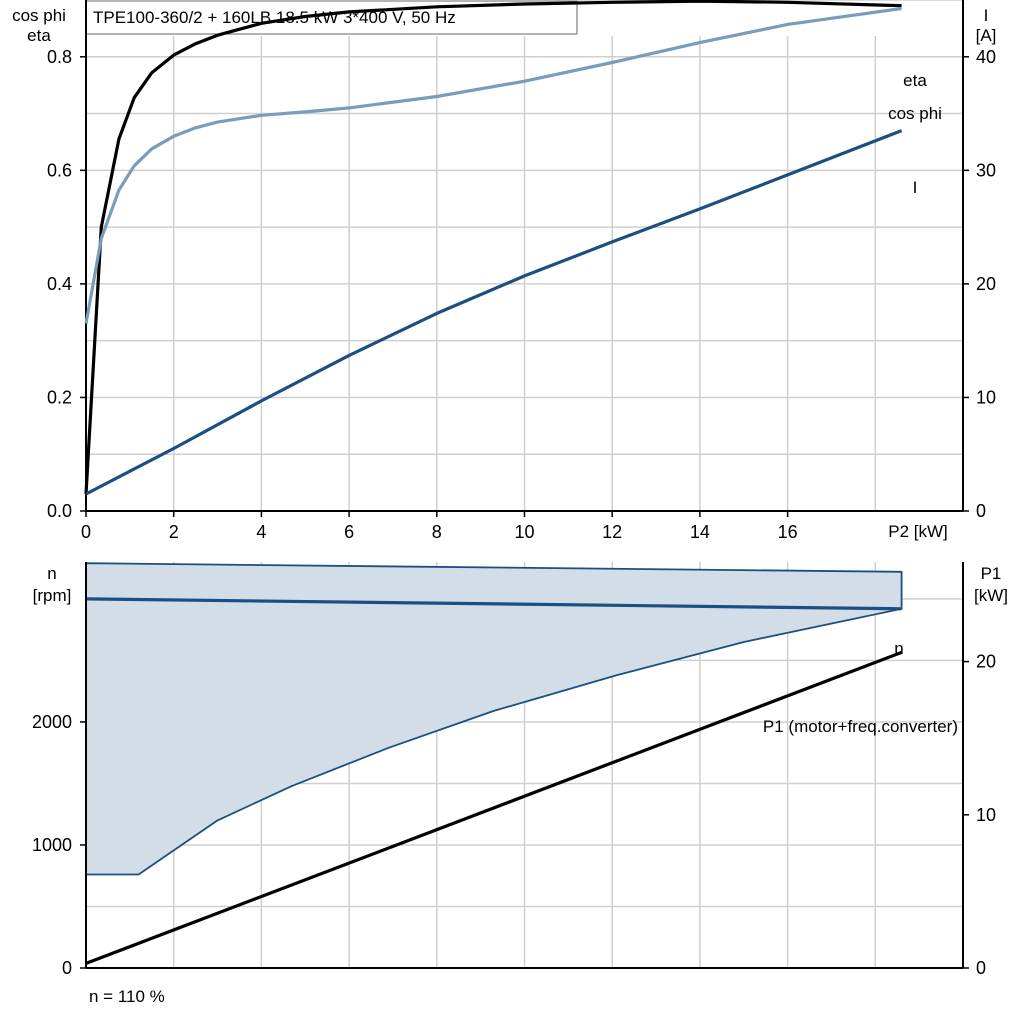 The height and width of the screenshot is (1024, 1024). What do you see at coordinates (981, 968) in the screenshot?
I see `lower-right-tick-label: 0` at bounding box center [981, 968].